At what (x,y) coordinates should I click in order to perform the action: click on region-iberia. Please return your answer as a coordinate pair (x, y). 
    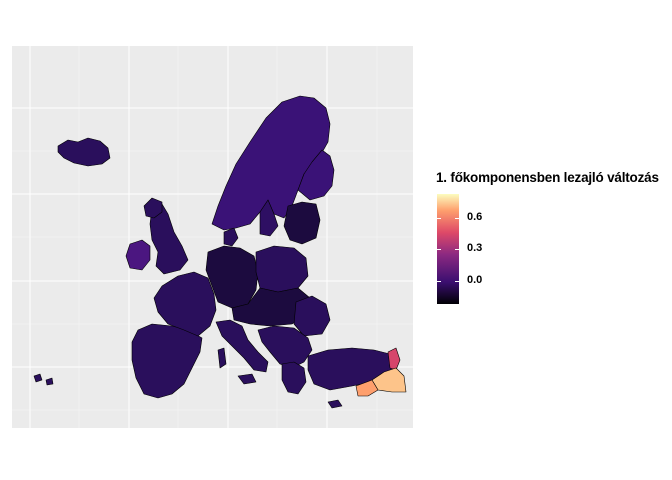
    Looking at the image, I should click on (167, 361).